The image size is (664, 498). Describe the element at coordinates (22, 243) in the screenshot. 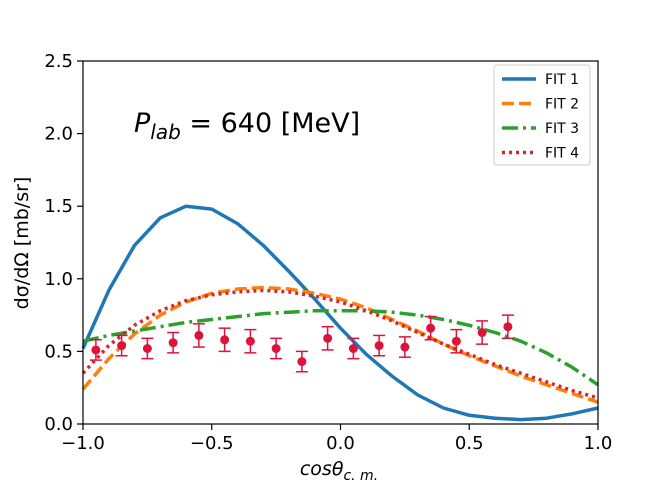

I see `y-axis-label: dσ/dΩ [mb/sr]` at that location.